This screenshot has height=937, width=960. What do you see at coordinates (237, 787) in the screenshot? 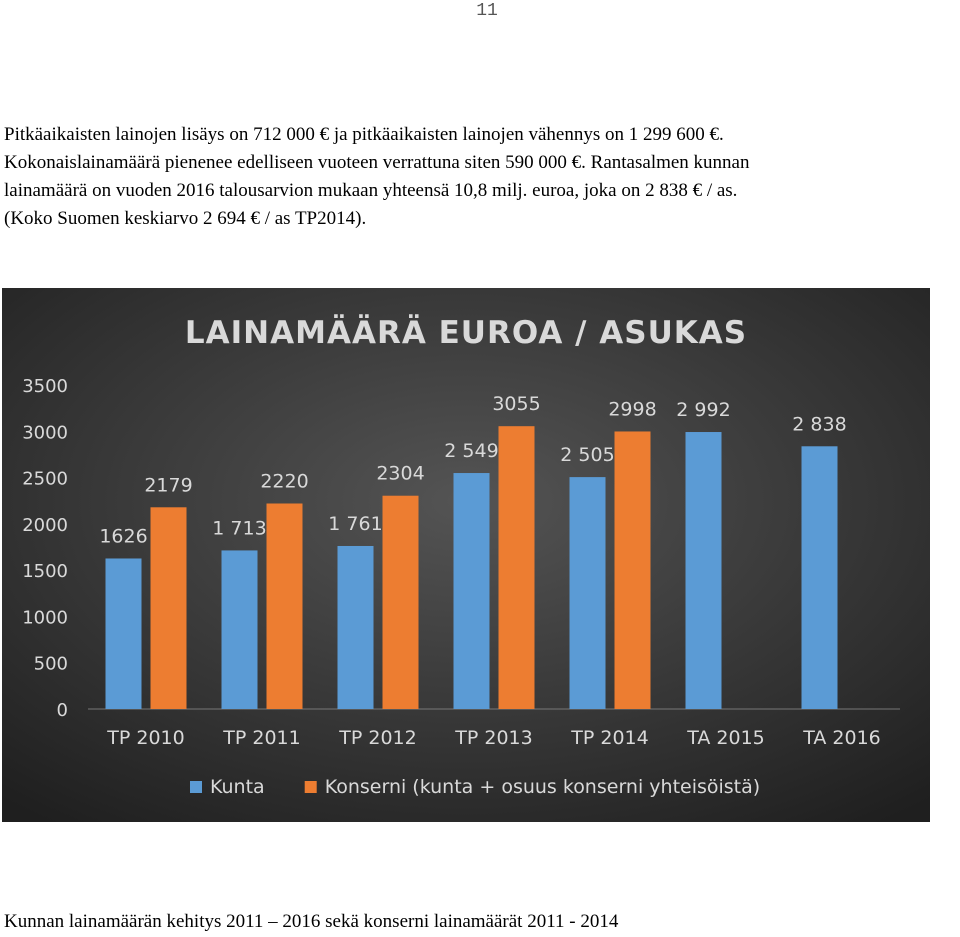
I see `legend-label: Kunta` at bounding box center [237, 787].